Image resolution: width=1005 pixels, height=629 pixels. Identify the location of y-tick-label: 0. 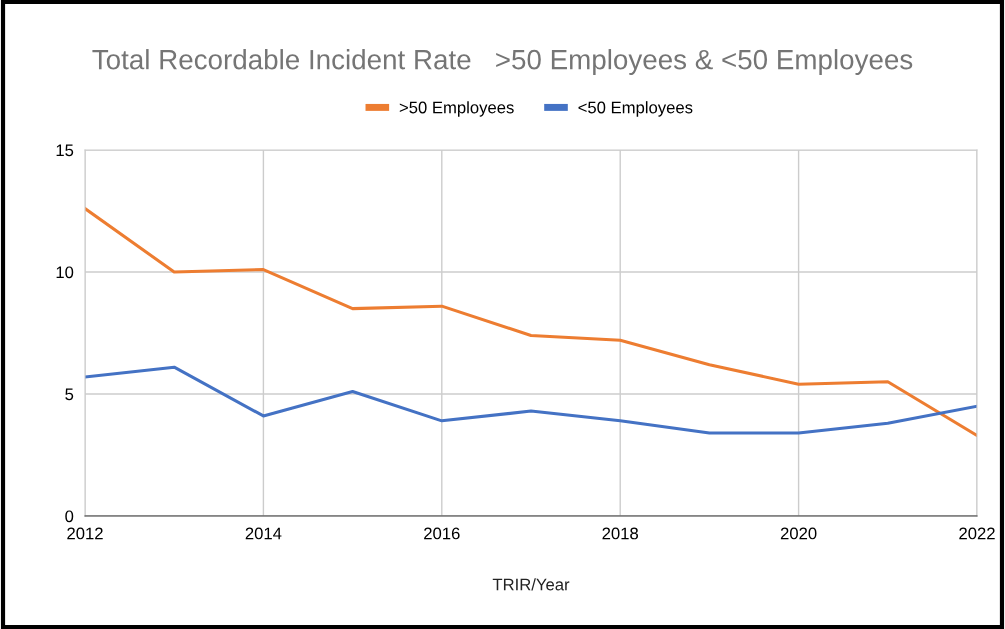
(69, 516).